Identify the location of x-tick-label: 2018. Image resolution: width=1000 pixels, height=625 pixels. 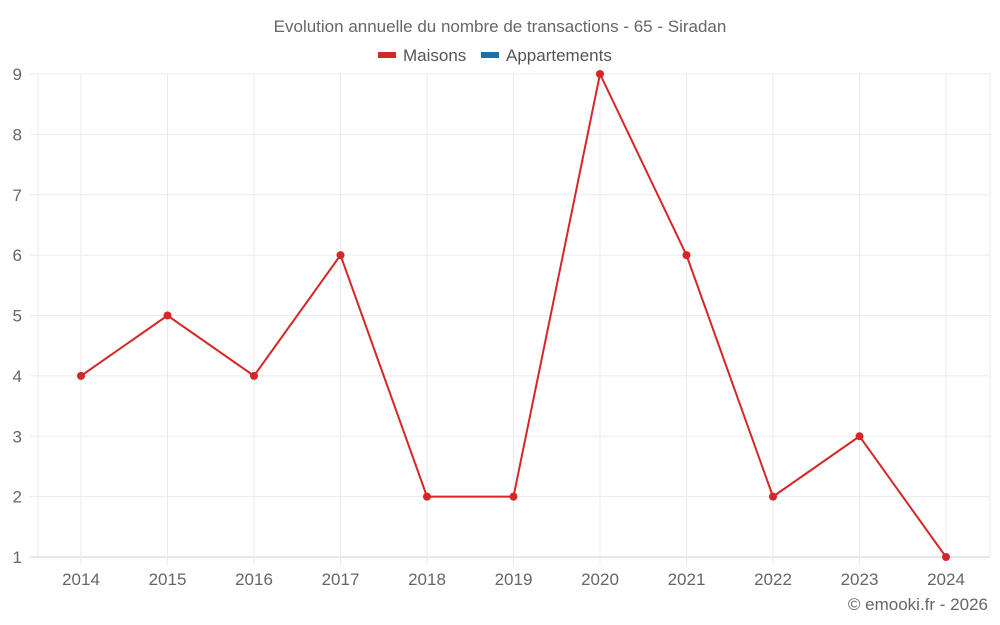
(427, 579).